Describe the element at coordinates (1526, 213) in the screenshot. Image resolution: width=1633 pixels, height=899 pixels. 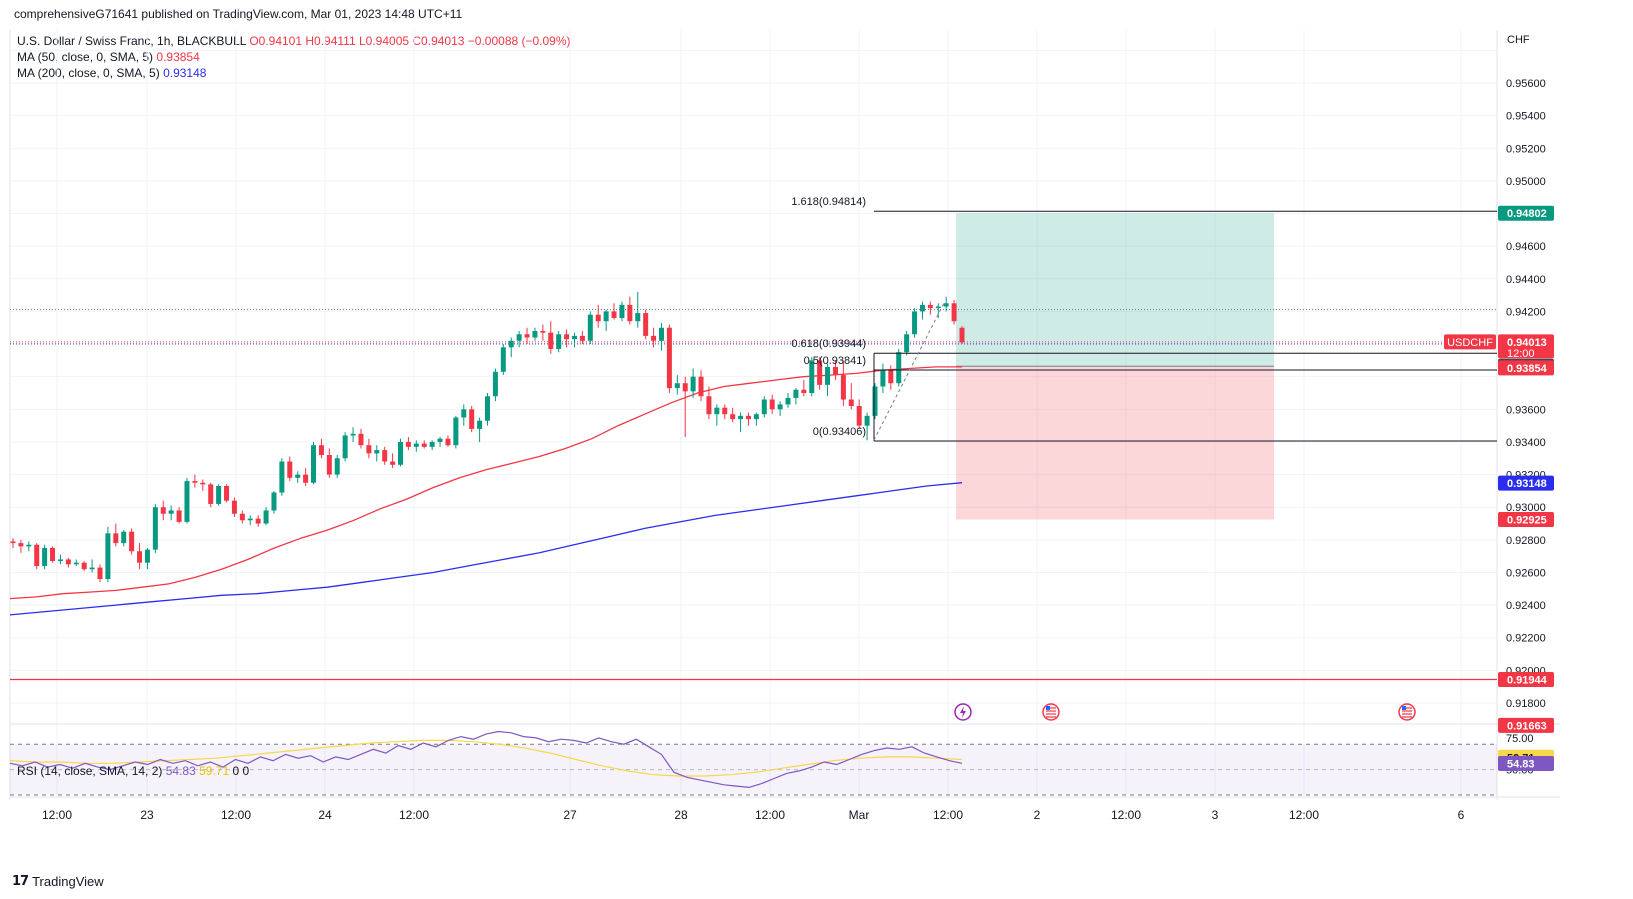
I see `price-badge: 0.94802` at that location.